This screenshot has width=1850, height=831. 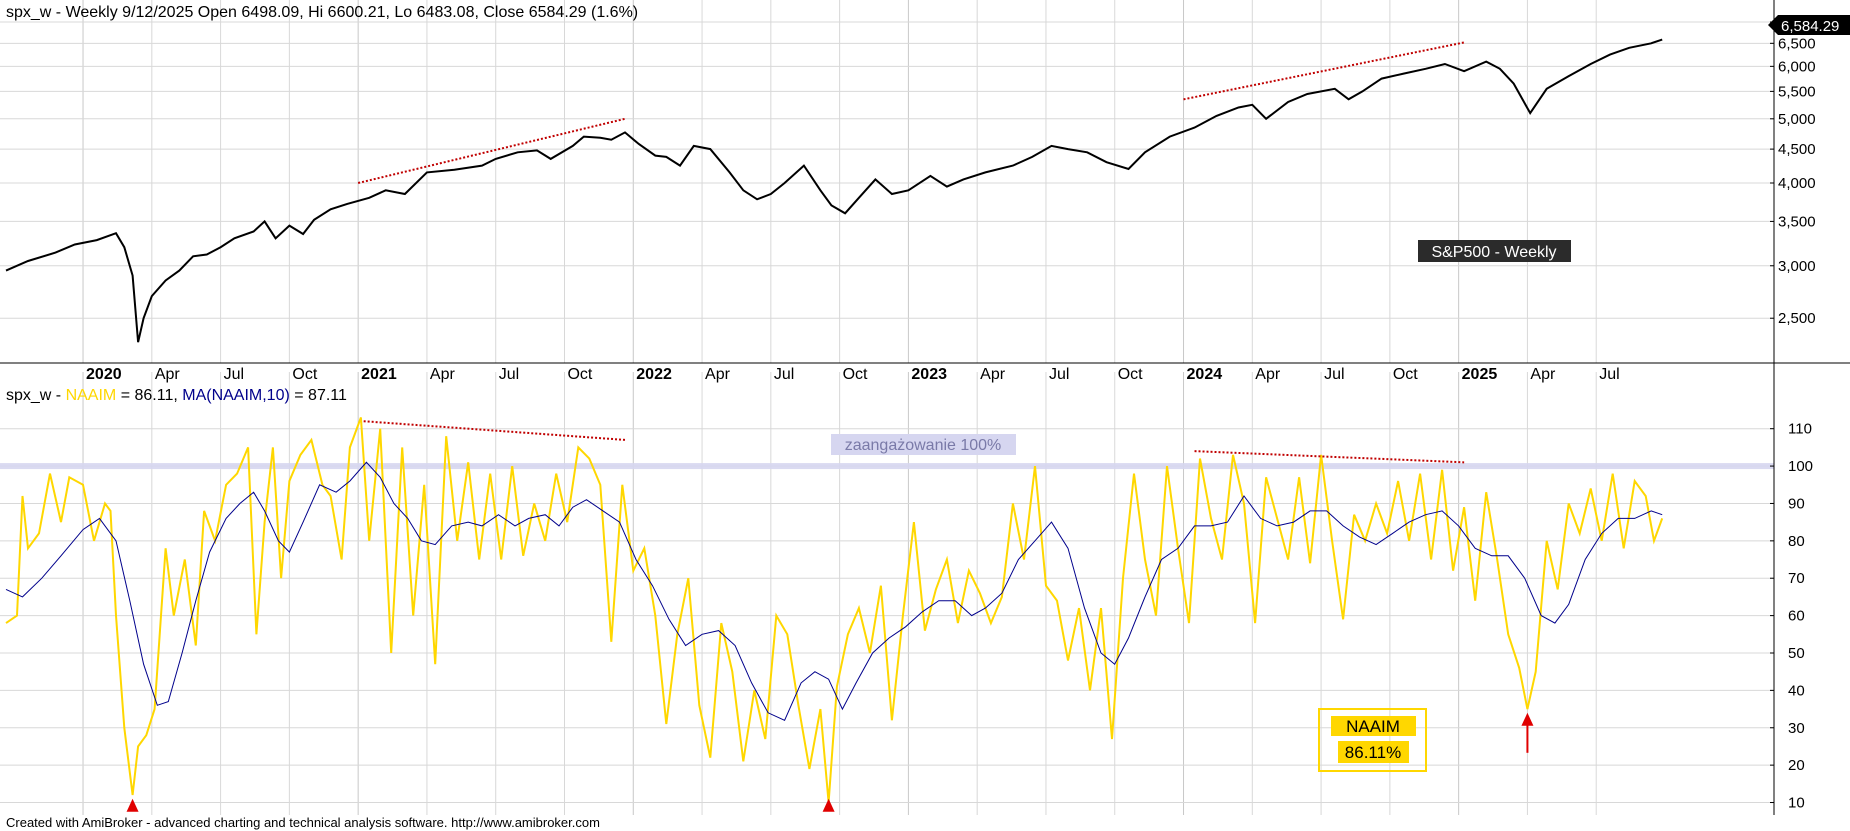 What do you see at coordinates (929, 374) in the screenshot?
I see `x-tick-label: 2023` at bounding box center [929, 374].